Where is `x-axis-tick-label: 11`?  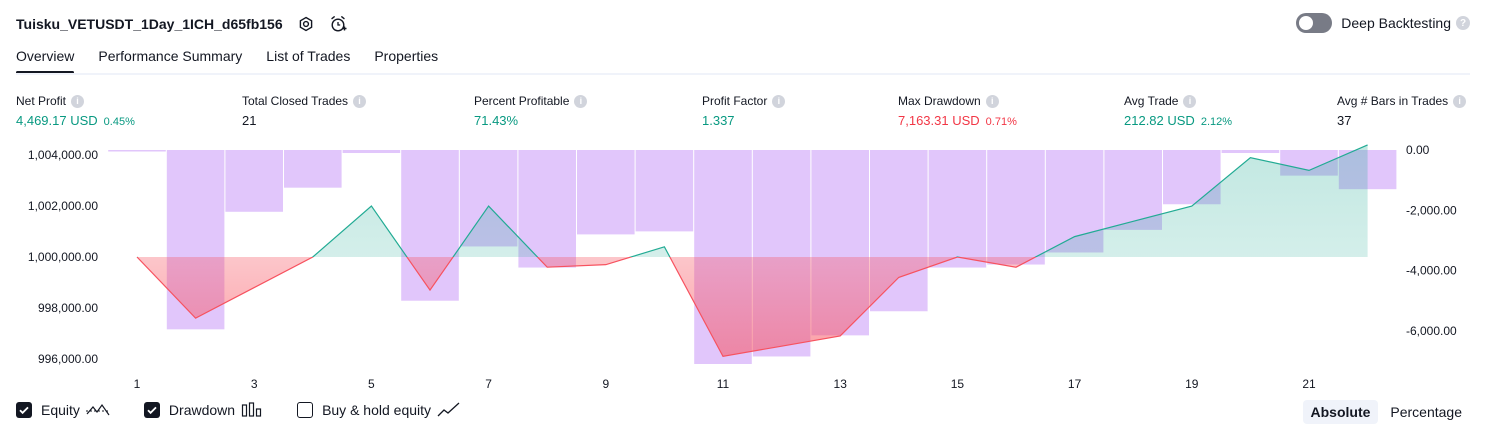
x-axis-tick-label: 11 is located at coordinates (723, 384).